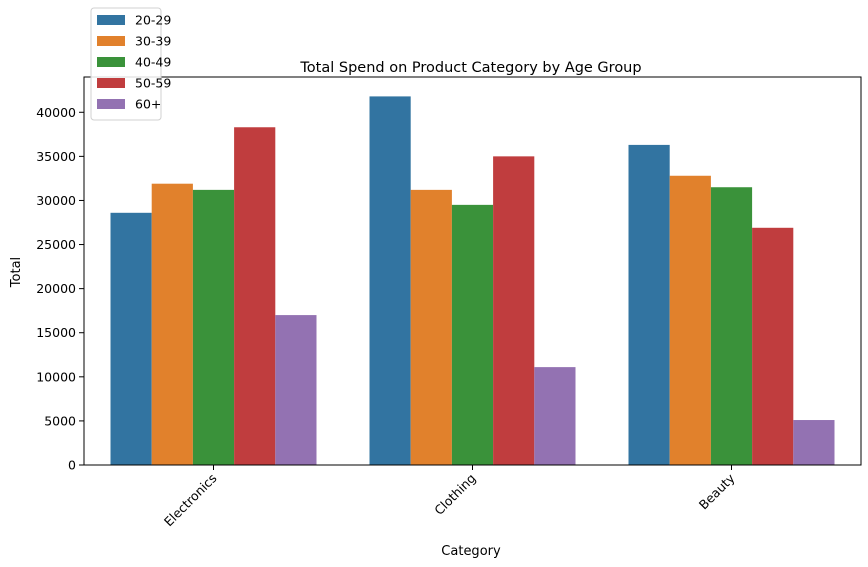 The height and width of the screenshot is (567, 868). What do you see at coordinates (153, 20) in the screenshot?
I see `legend-label: 20-29` at bounding box center [153, 20].